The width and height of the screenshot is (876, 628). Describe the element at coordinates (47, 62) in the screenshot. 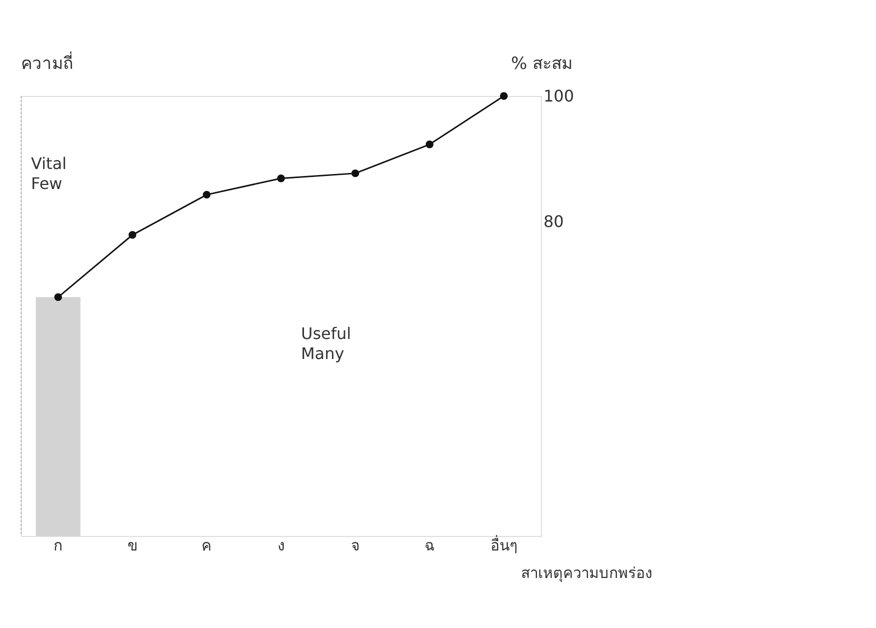

I see `y-axis-title: ความถี่` at that location.